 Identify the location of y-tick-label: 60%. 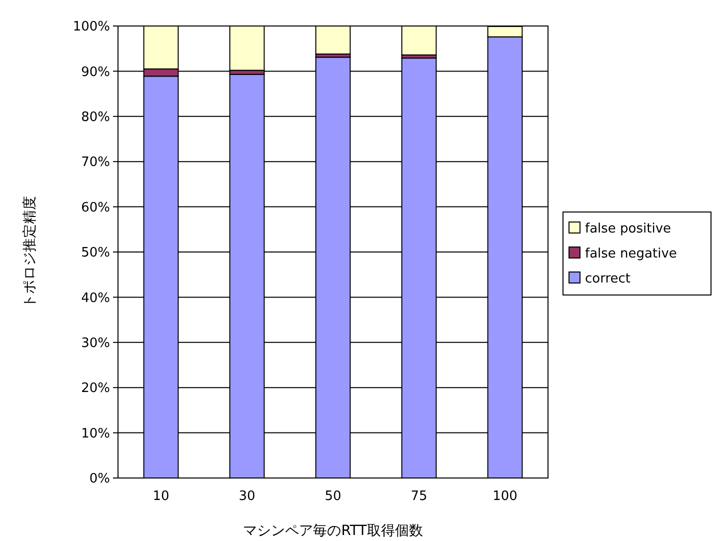
(95, 208).